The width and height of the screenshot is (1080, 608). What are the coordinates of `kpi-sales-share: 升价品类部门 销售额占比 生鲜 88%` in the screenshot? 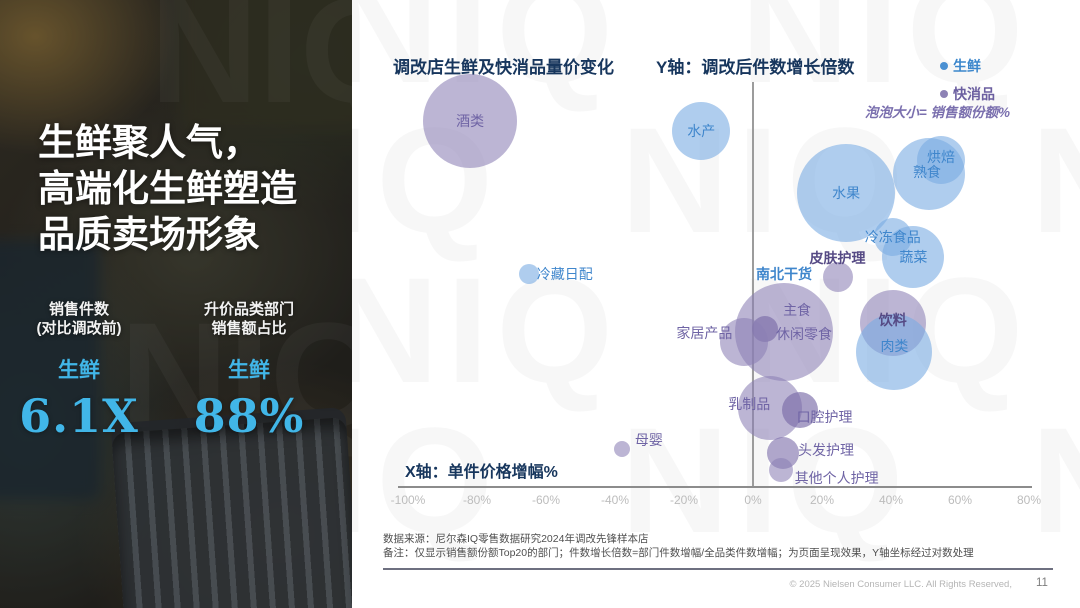 It's located at (249, 371).